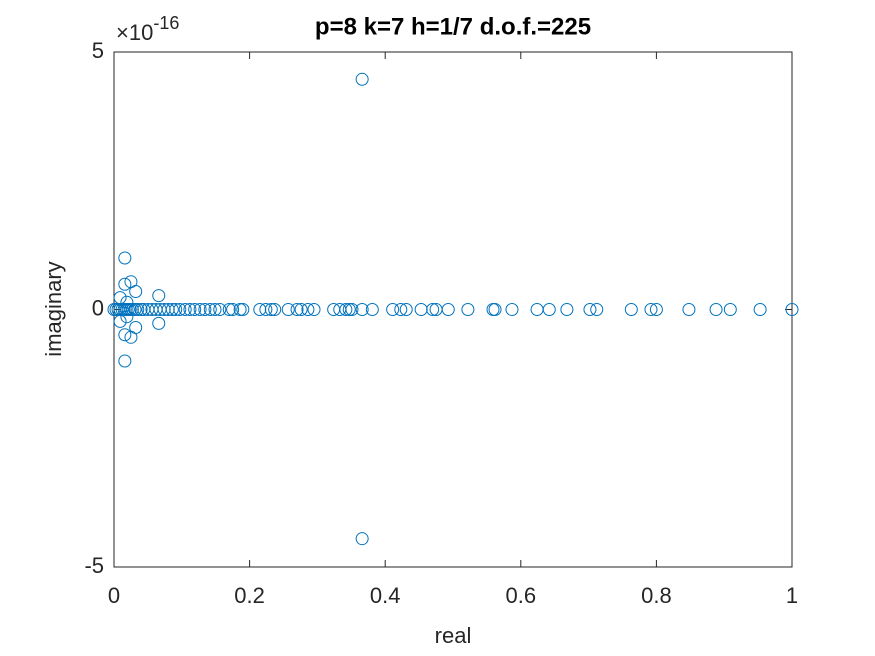  Describe the element at coordinates (53, 308) in the screenshot. I see `y-axis-label: imaginary` at that location.